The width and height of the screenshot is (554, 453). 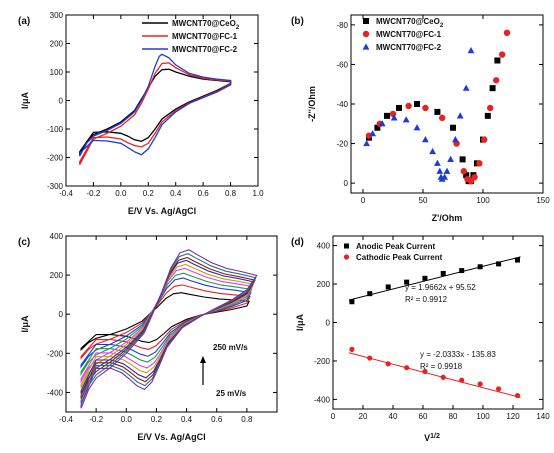 What do you see at coordinates (230, 347) in the screenshot?
I see `panel-c-annotation-high: 250 mV/s` at bounding box center [230, 347].